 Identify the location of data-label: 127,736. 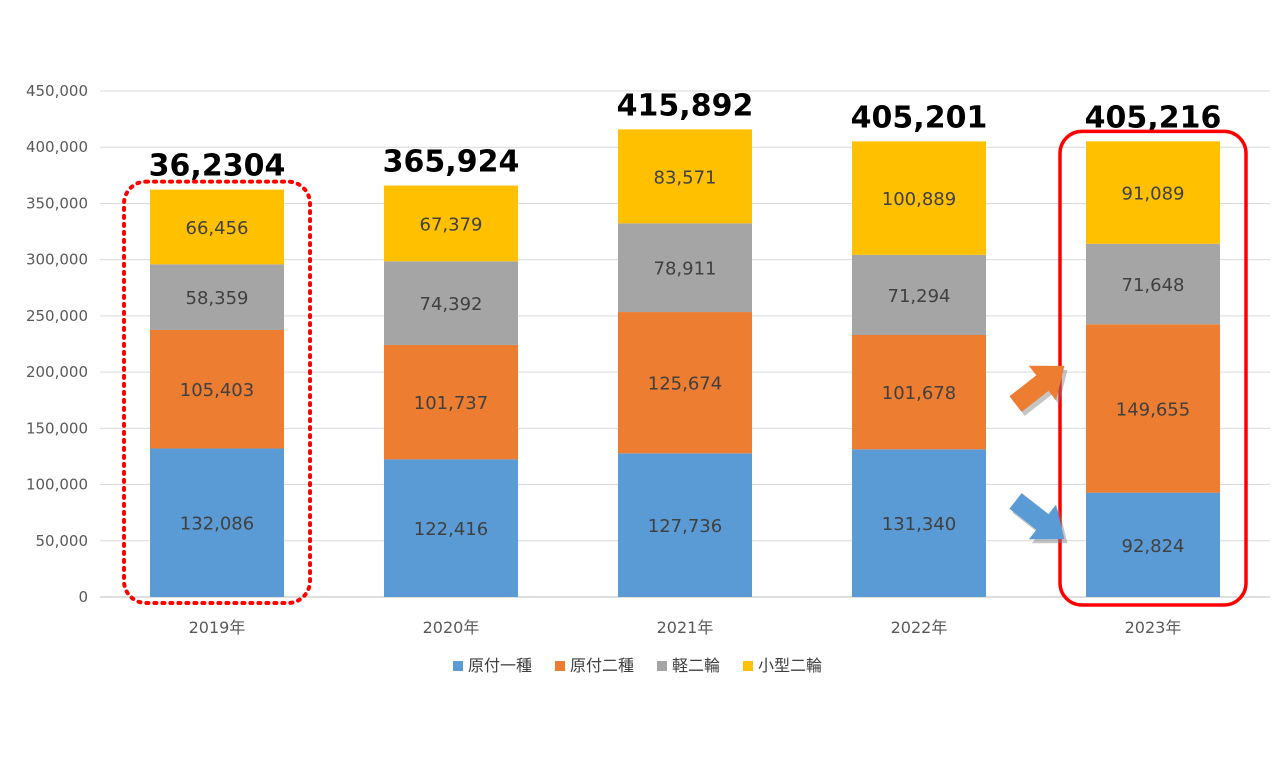
(685, 526).